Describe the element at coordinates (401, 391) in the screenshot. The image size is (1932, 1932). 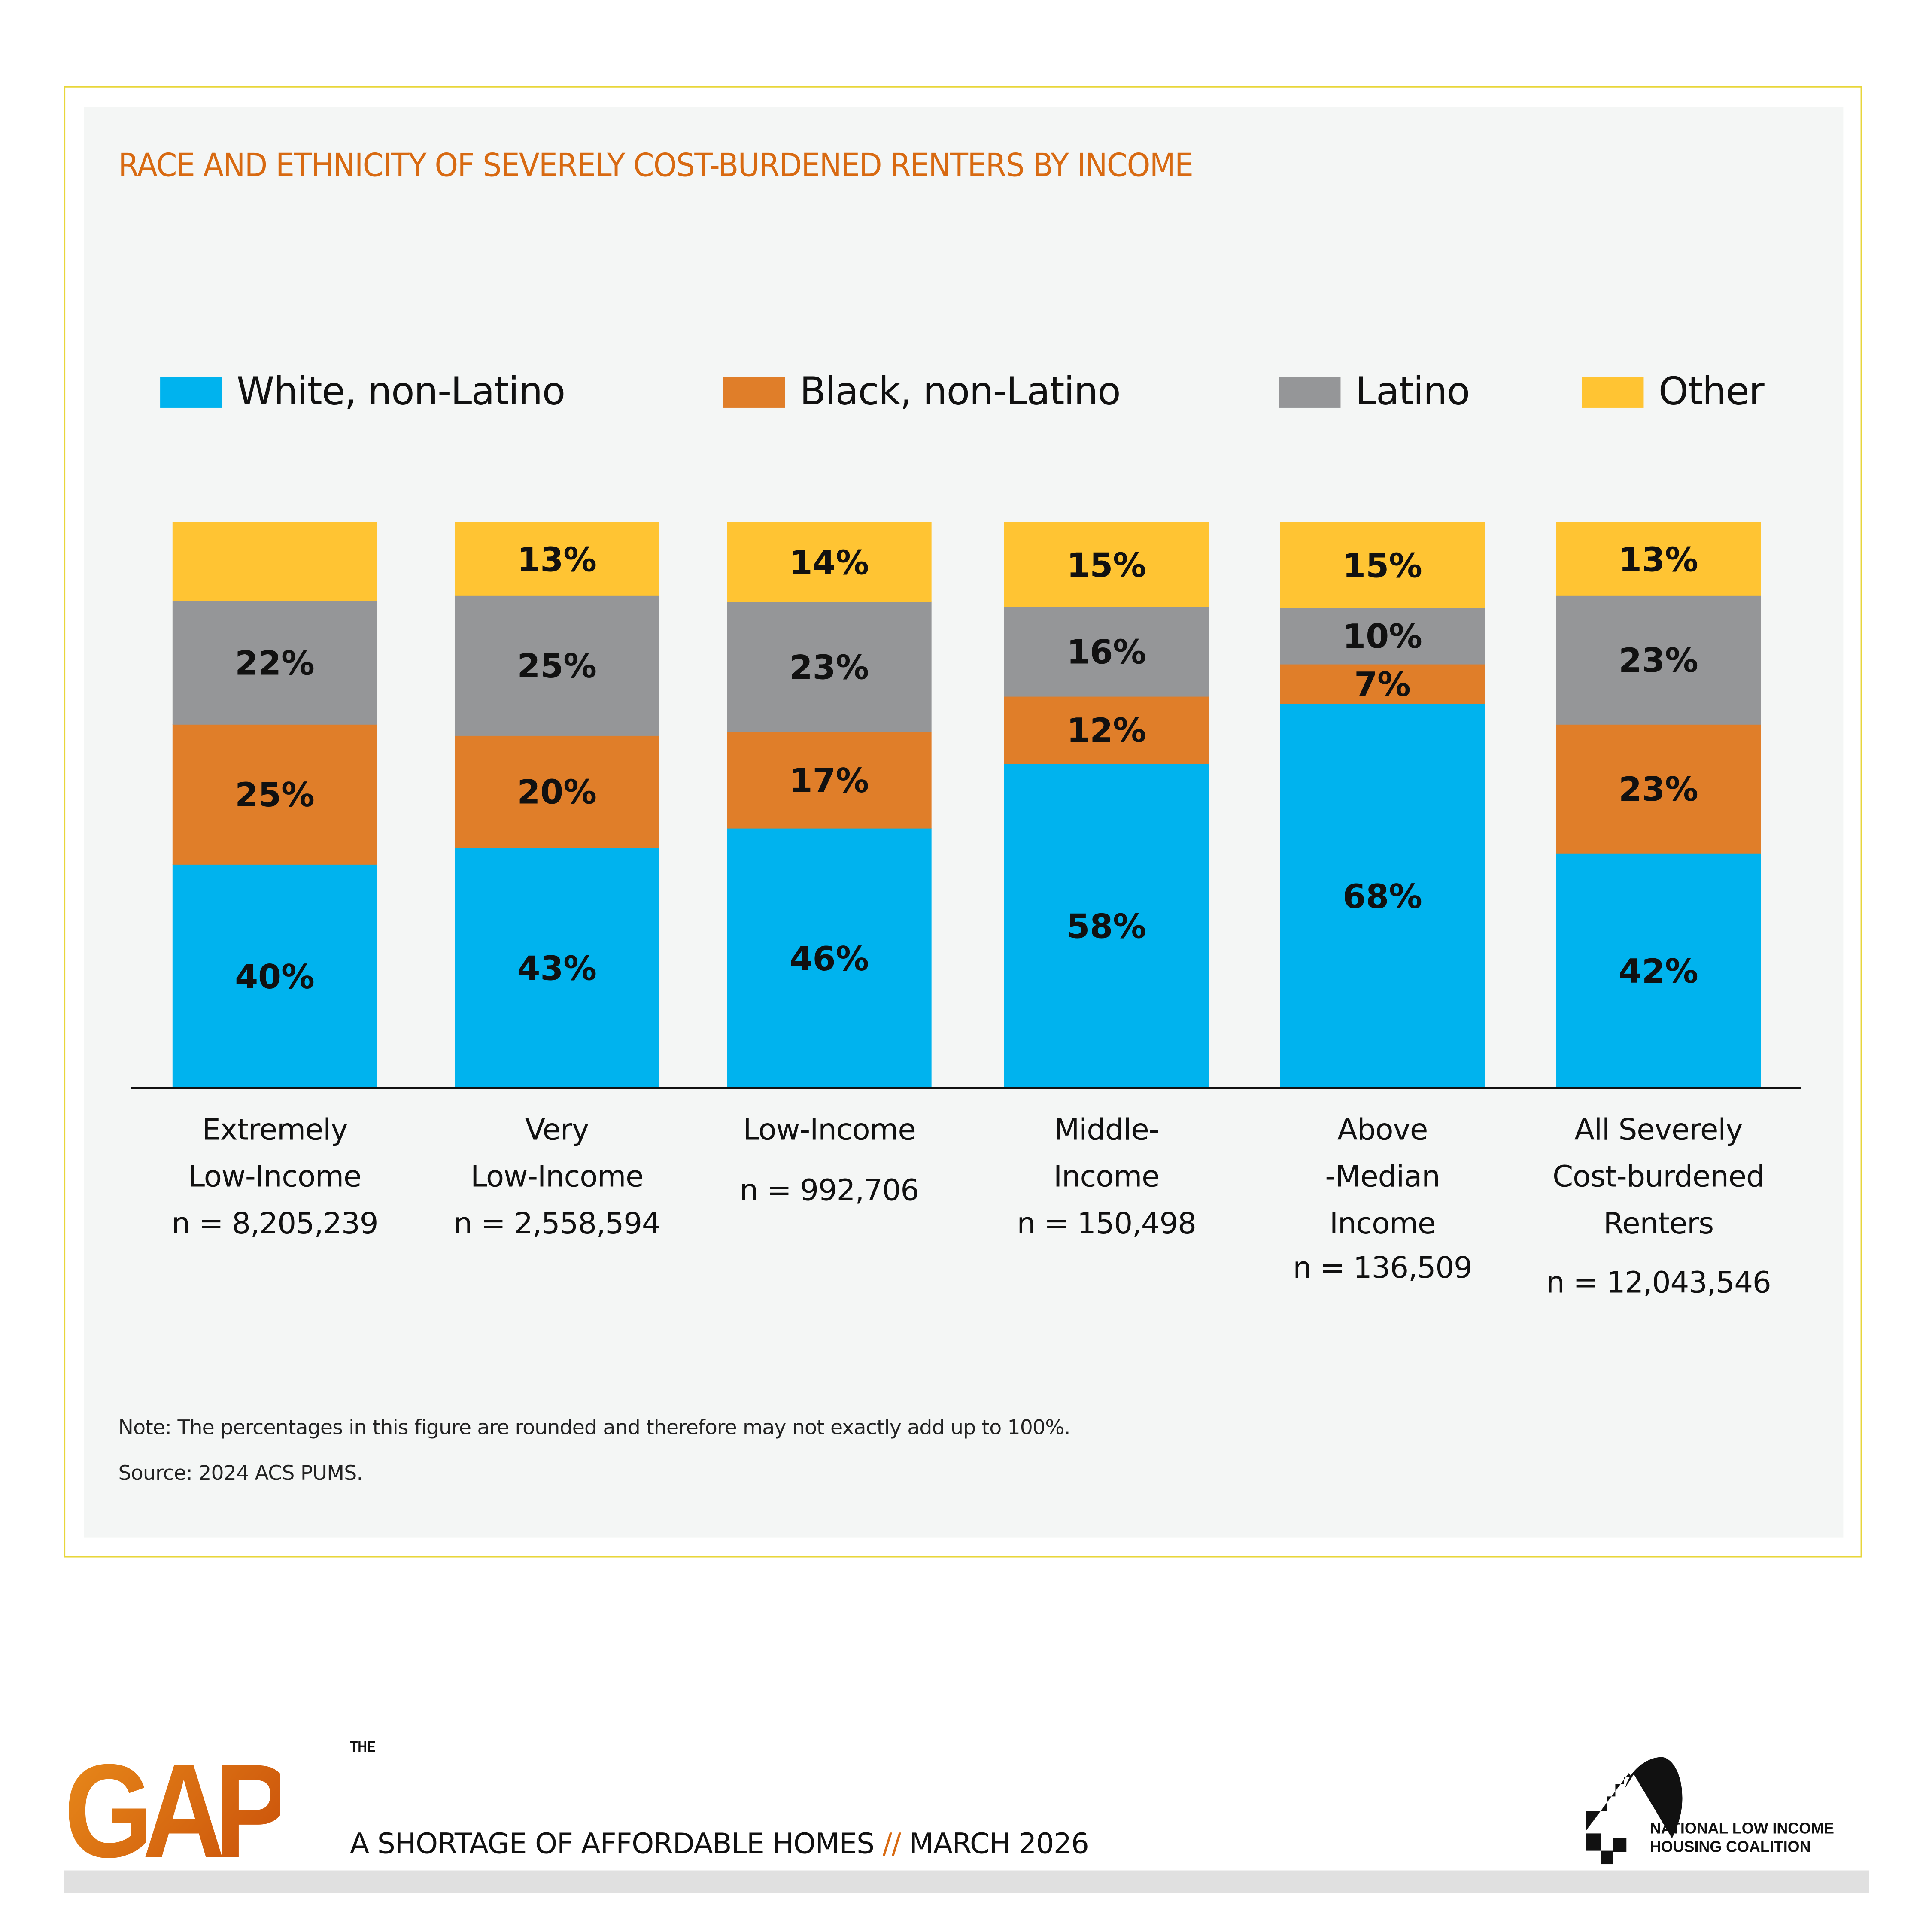
I see `legend-label-white: White, non-Latino` at that location.